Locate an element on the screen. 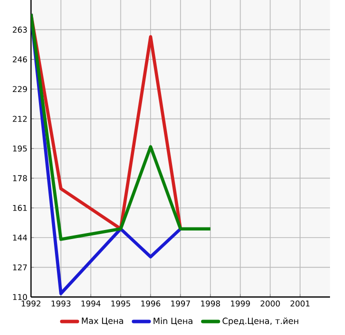 The height and width of the screenshot is (335, 345). legend-label: Max Цена is located at coordinates (103, 322).